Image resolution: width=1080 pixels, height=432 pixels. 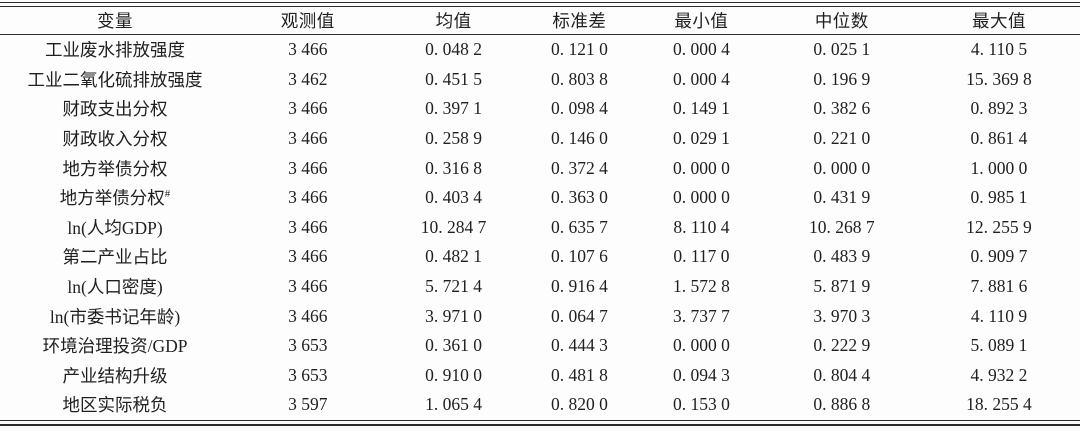 What do you see at coordinates (701, 138) in the screenshot?
I see `min-cell: 0. 029 1` at bounding box center [701, 138].